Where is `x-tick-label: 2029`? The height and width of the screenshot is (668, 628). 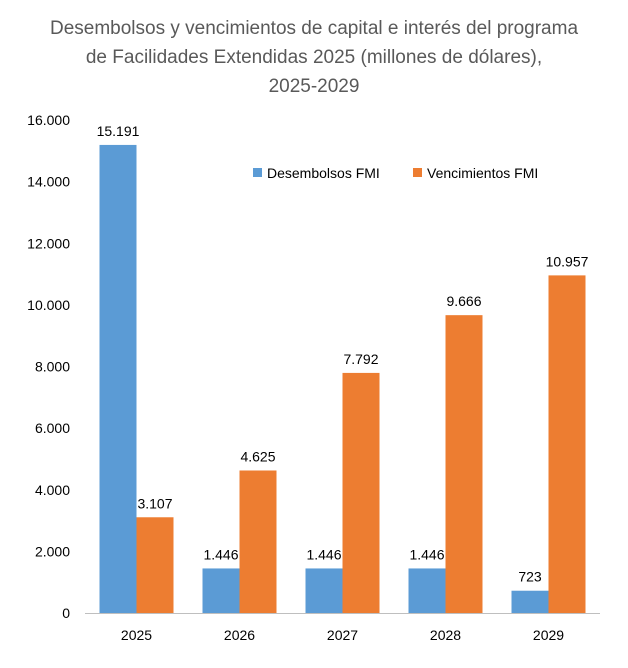 x-tick-label: 2029 is located at coordinates (548, 635).